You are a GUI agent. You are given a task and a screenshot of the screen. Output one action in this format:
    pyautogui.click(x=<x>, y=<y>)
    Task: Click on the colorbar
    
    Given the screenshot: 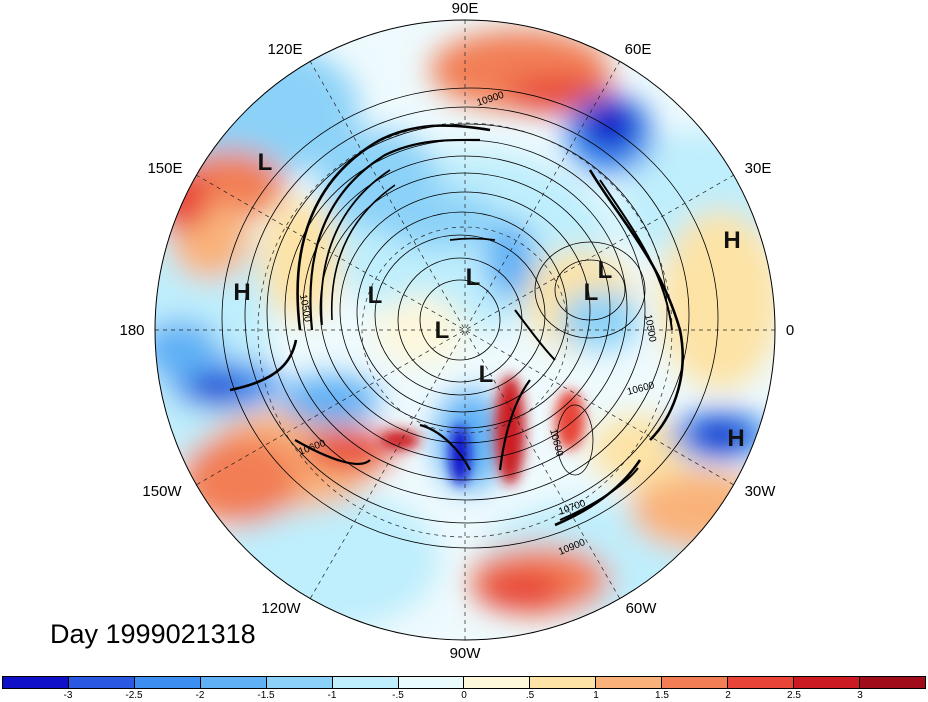 What is the action you would take?
    pyautogui.click(x=464, y=682)
    